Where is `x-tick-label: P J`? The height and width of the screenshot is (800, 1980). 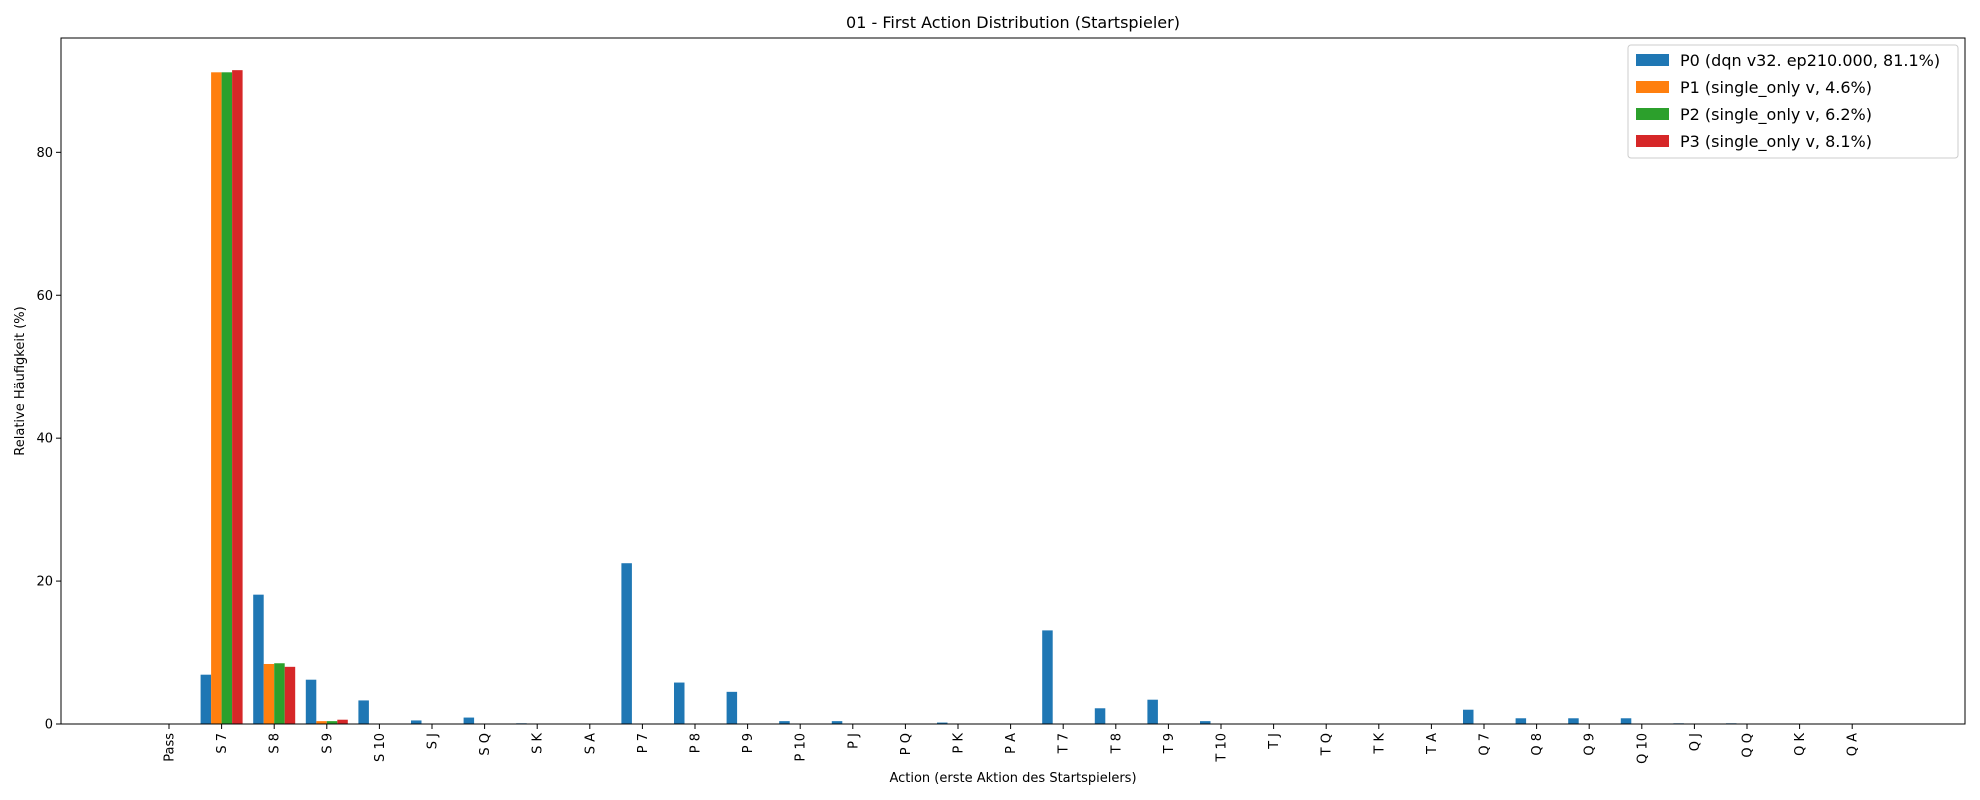
x-tick-label: P J is located at coordinates (853, 741).